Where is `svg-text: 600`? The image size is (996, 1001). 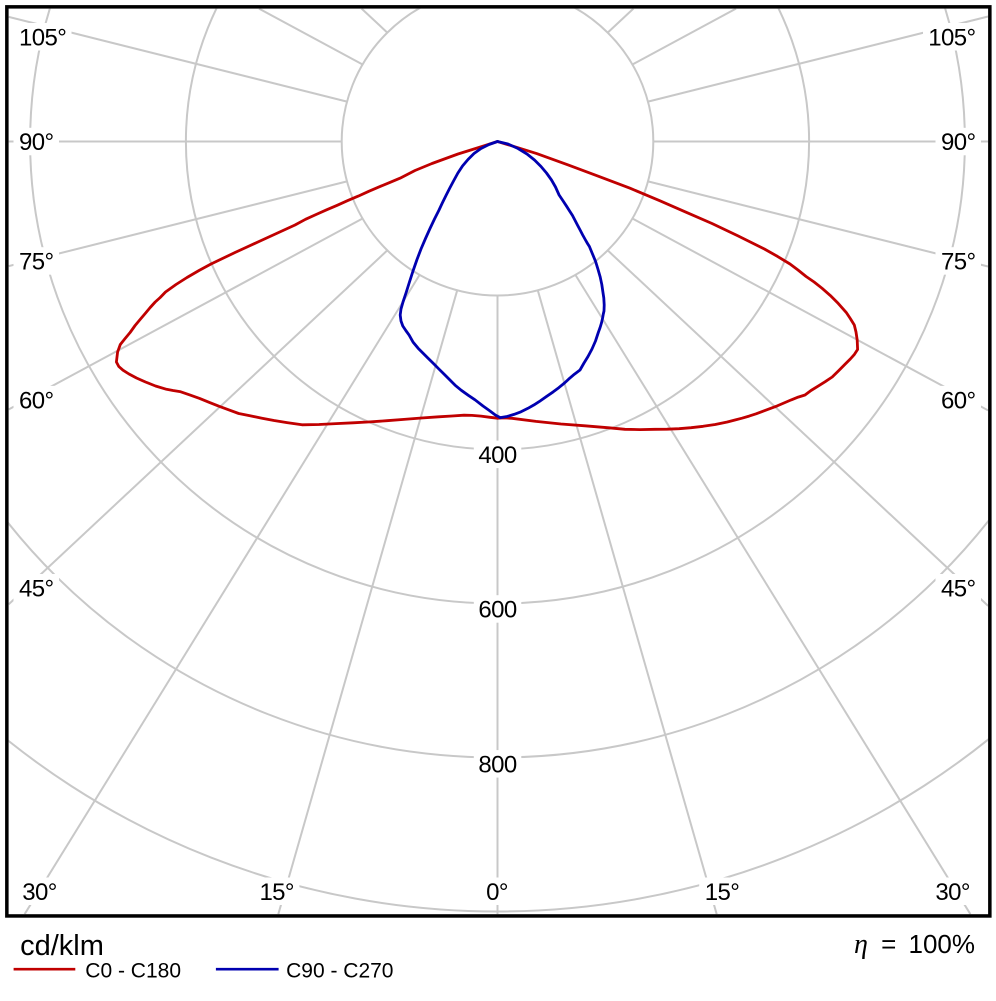 svg-text: 600 is located at coordinates (497, 610).